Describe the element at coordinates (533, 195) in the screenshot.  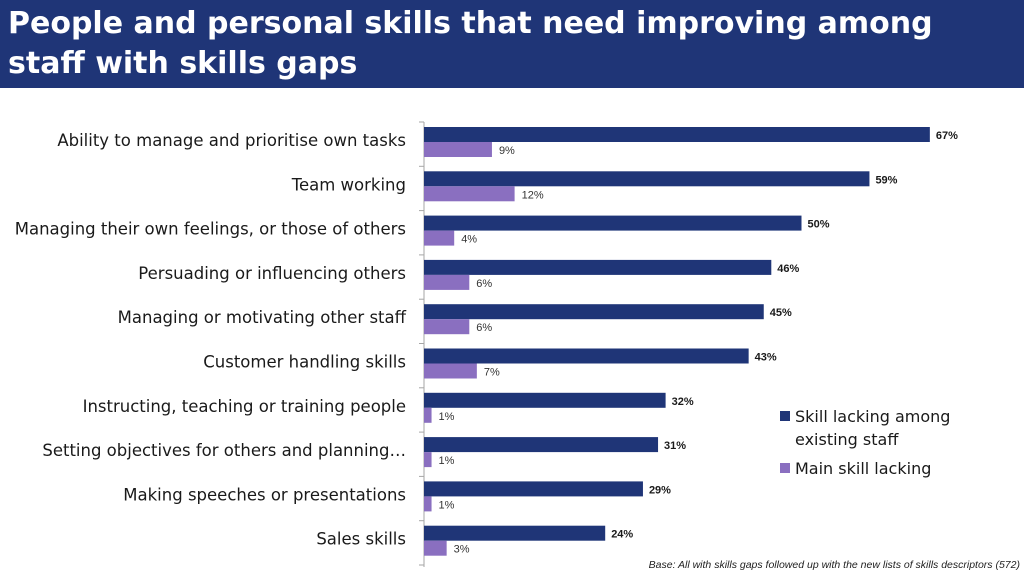
I see `data-label-main-skill-lacking: 12%` at that location.